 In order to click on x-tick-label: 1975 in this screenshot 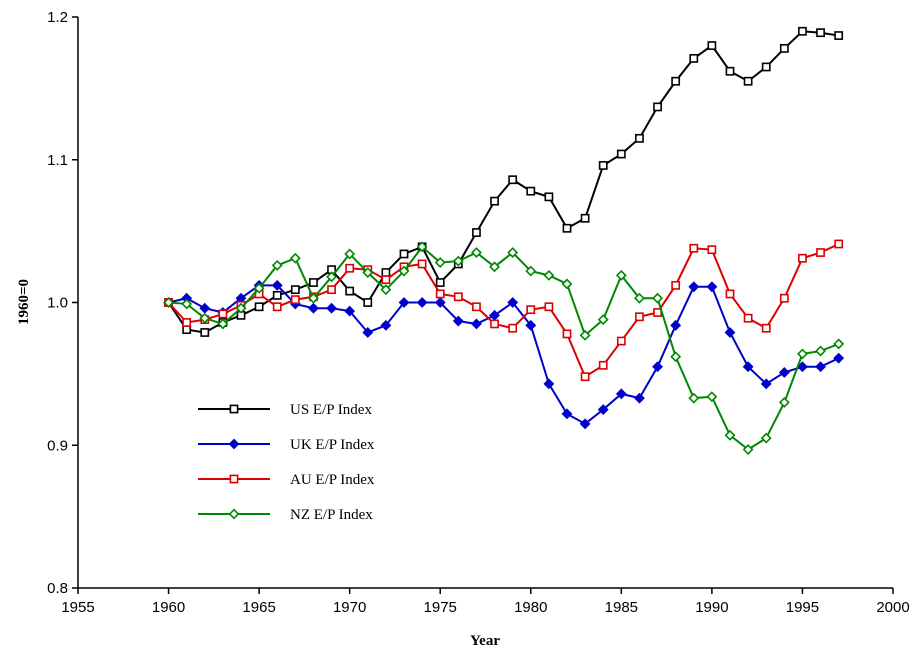, I will do `click(440, 607)`.